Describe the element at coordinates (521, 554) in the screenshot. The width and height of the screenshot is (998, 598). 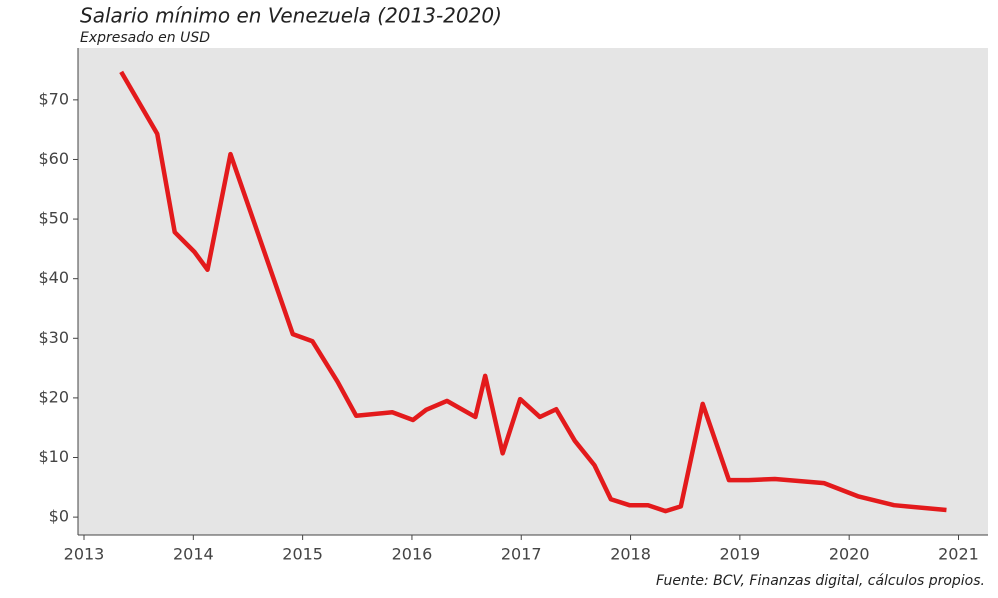
I see `x-tick-label: 2017` at that location.